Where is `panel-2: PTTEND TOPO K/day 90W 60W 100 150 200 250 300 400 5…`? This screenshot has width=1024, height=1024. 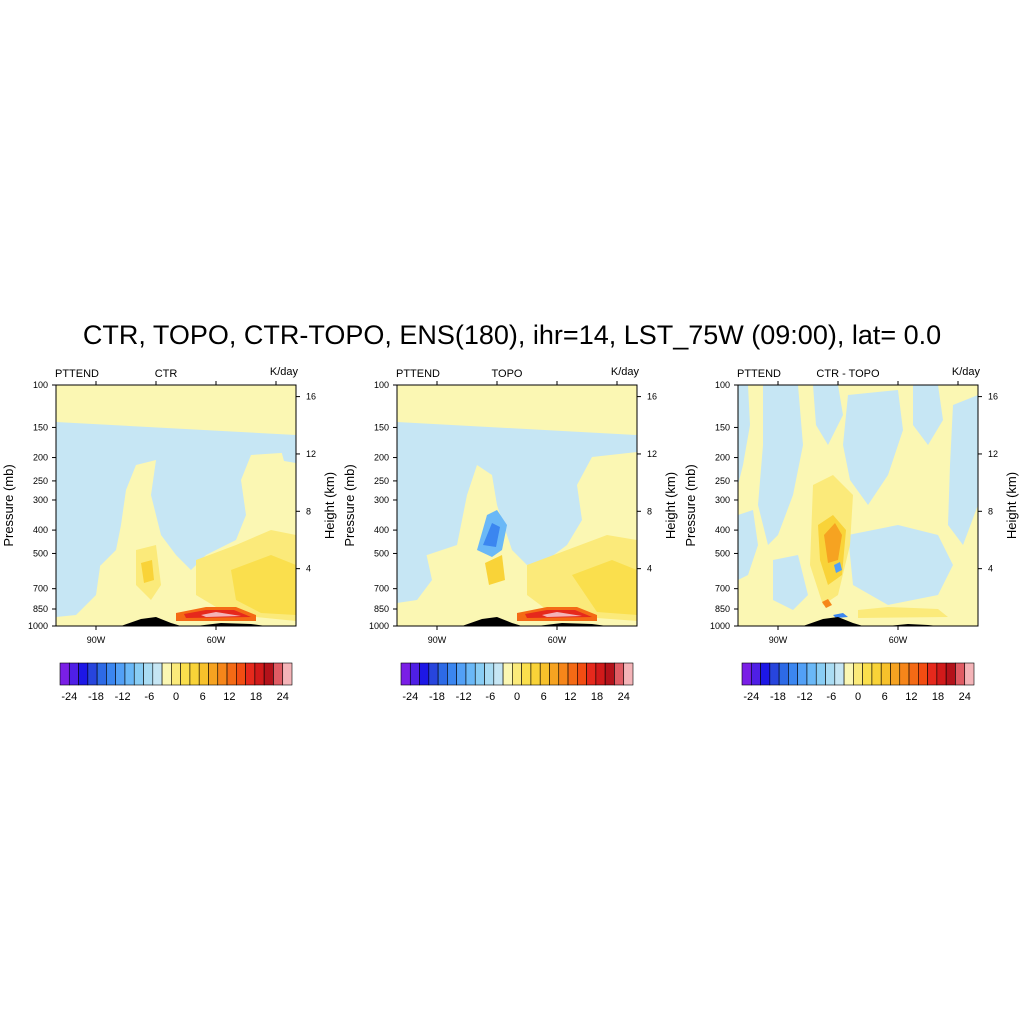 panel-2: PTTEND TOPO K/day 90W 60W 100 150 200 250 300 400 5… is located at coordinates (510, 534).